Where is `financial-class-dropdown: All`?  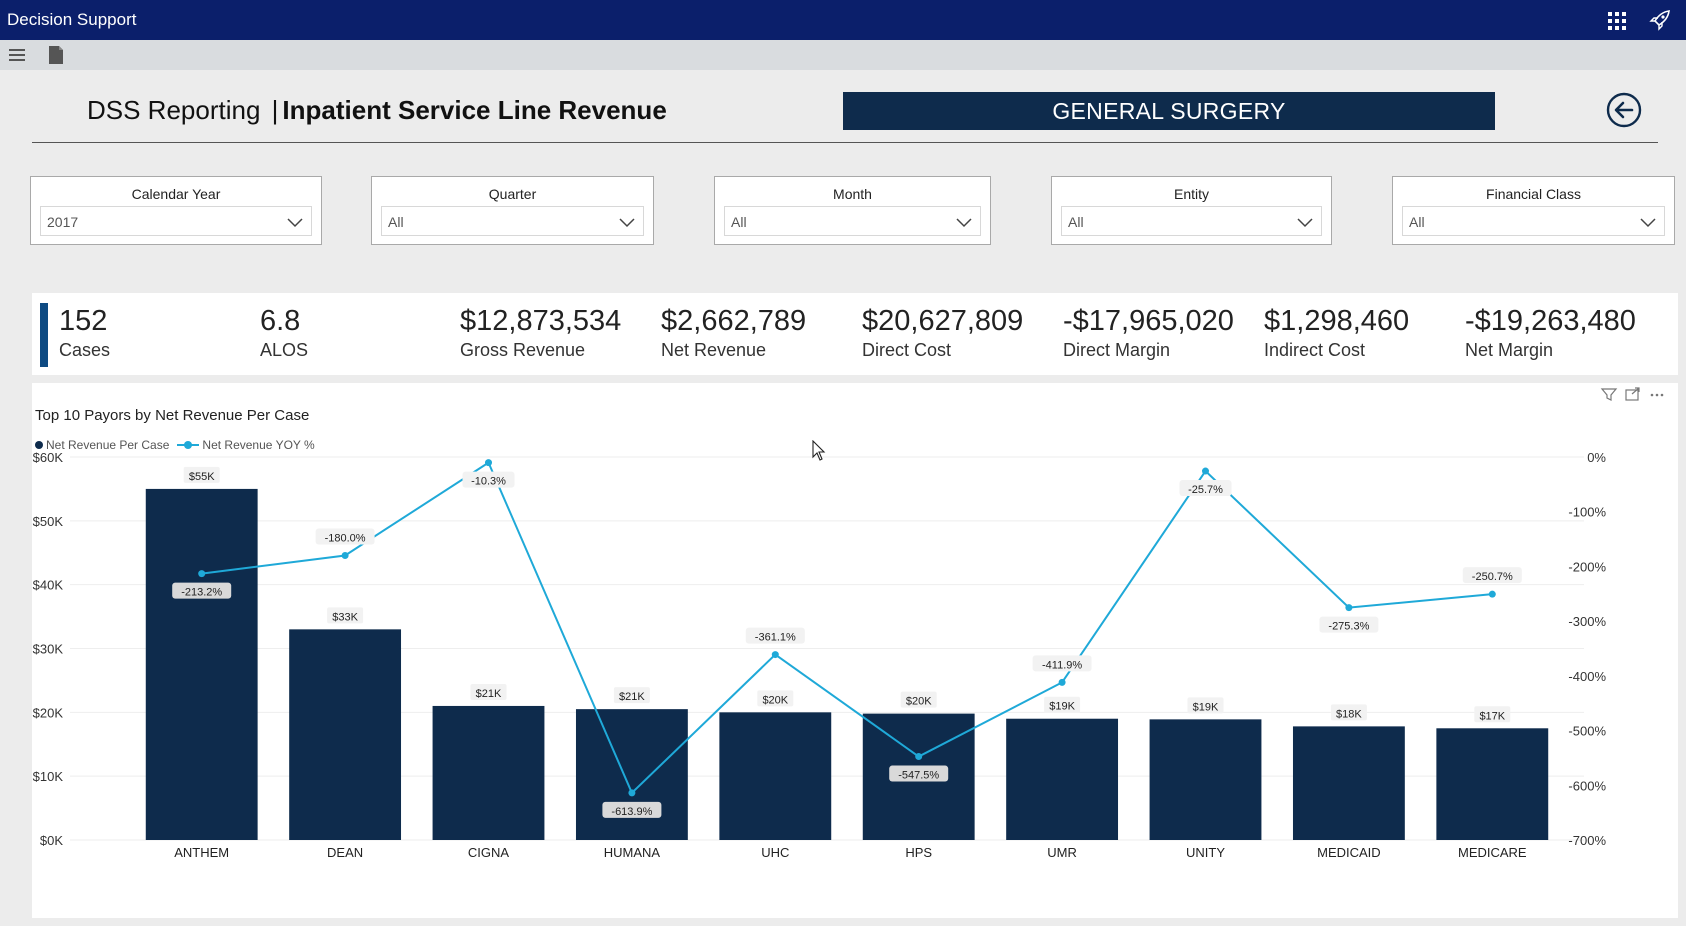 financial-class-dropdown: All is located at coordinates (1533, 221).